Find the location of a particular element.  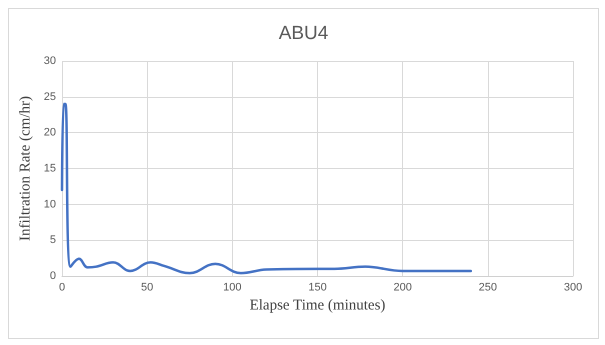

x-tick-label: 50 is located at coordinates (147, 288).